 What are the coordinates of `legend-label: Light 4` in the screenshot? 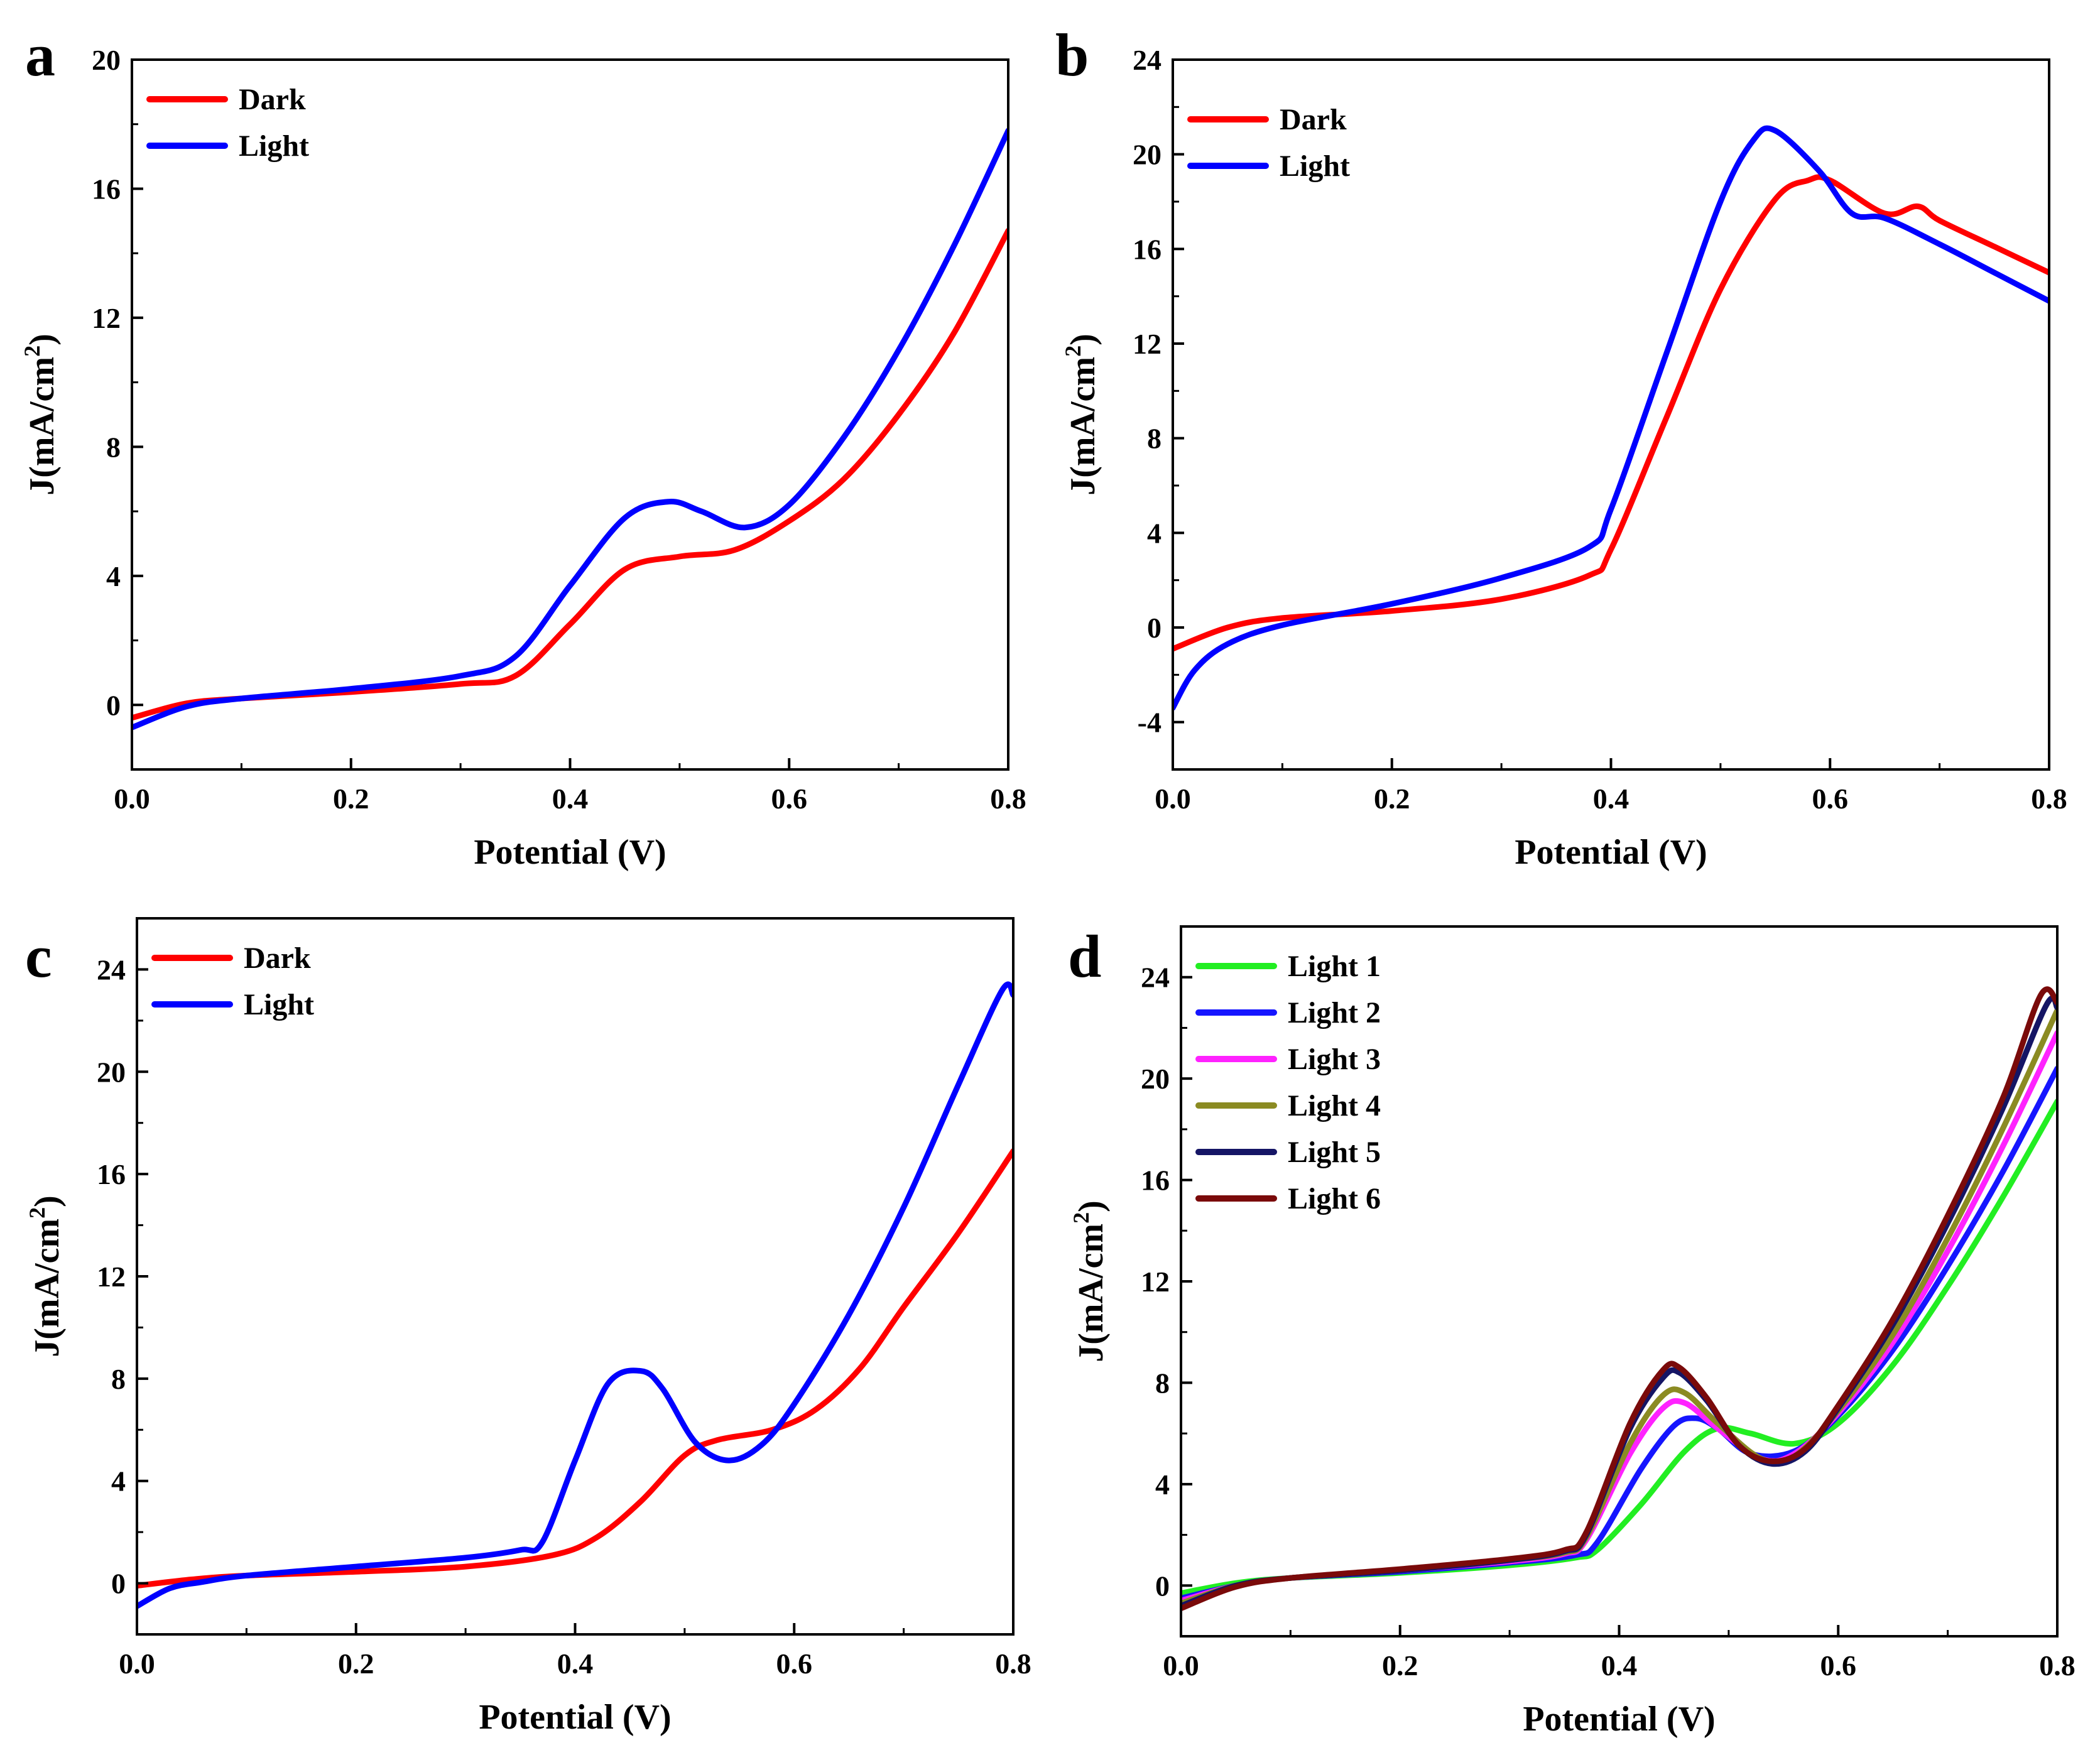 It's located at (1334, 1105).